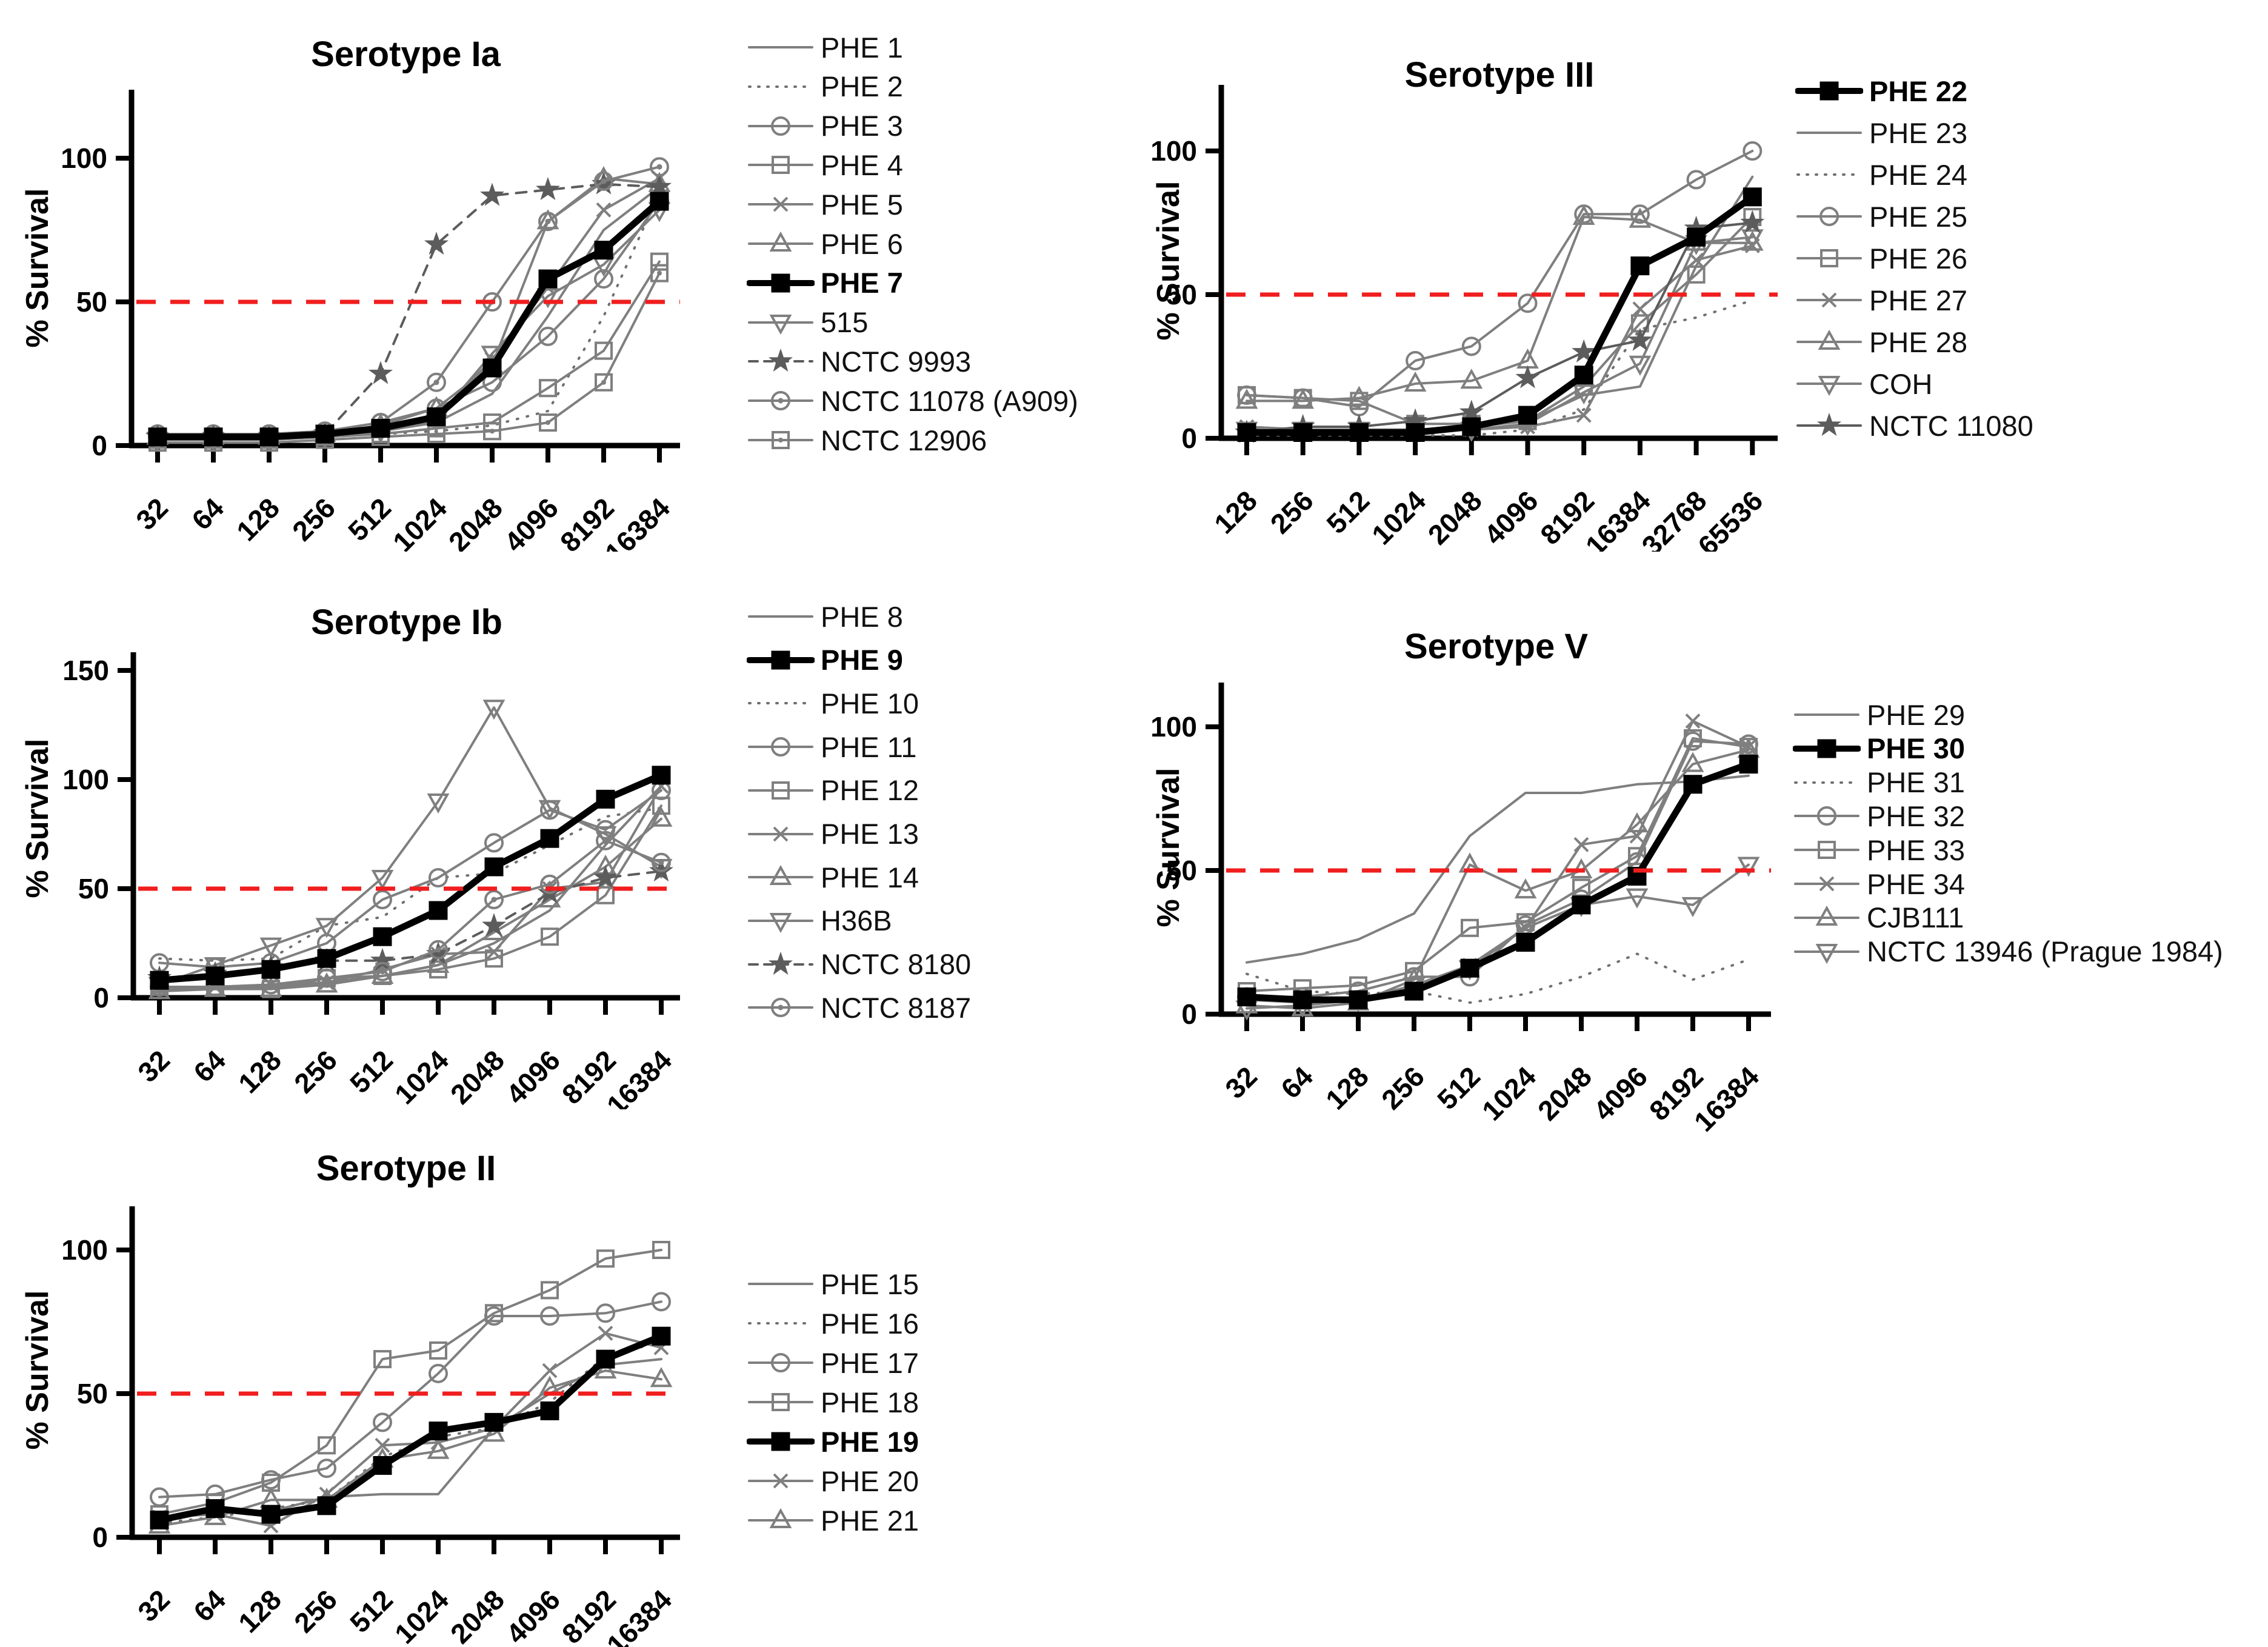  What do you see at coordinates (859, 964) in the screenshot?
I see `legend-item: NCTC 8180` at bounding box center [859, 964].